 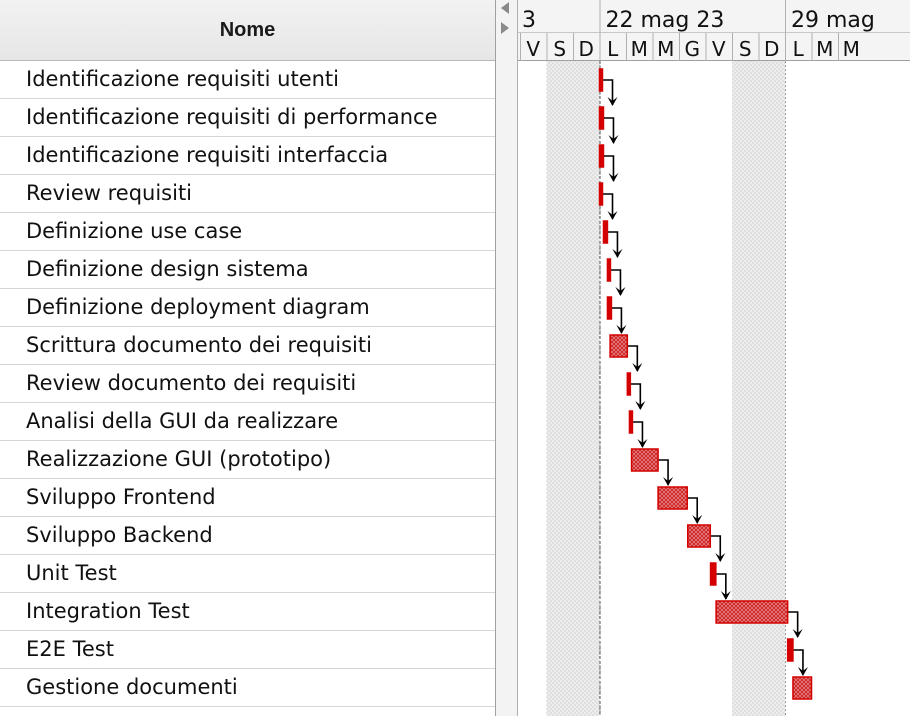 What do you see at coordinates (665, 20) in the screenshot?
I see `week-label: 22 mag 23` at bounding box center [665, 20].